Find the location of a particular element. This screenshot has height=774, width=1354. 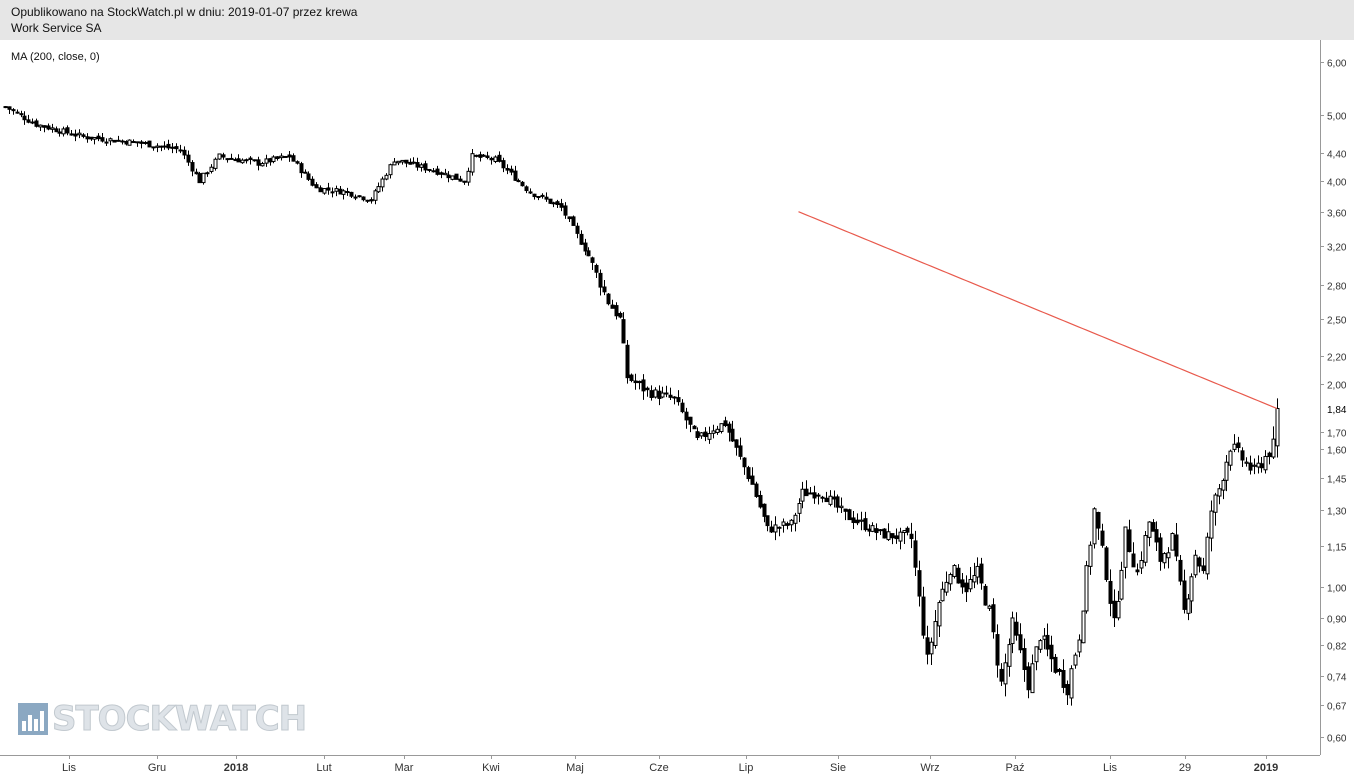

y-tick-label: 1,00 is located at coordinates (1337, 589).